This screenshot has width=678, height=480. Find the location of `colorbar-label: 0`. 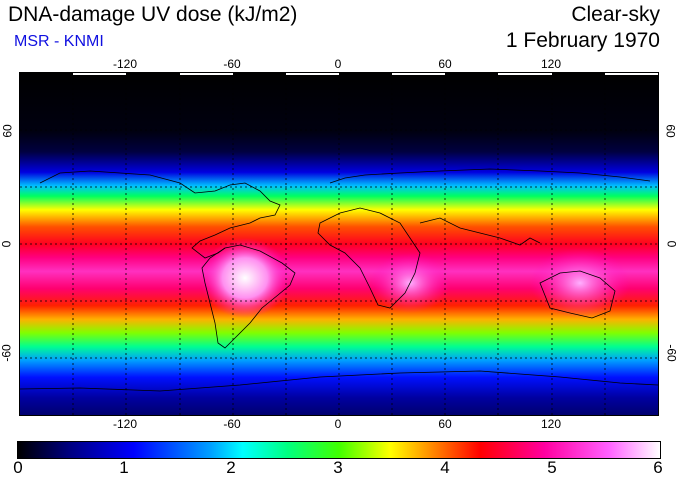

colorbar-label: 0 is located at coordinates (18, 467).